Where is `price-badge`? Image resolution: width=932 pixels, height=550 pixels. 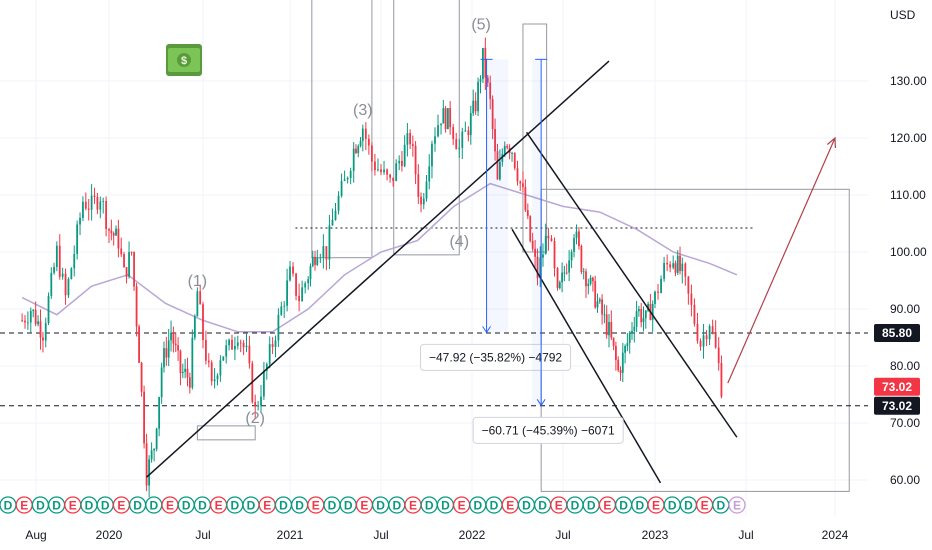
price-badge is located at coordinates (897, 332).